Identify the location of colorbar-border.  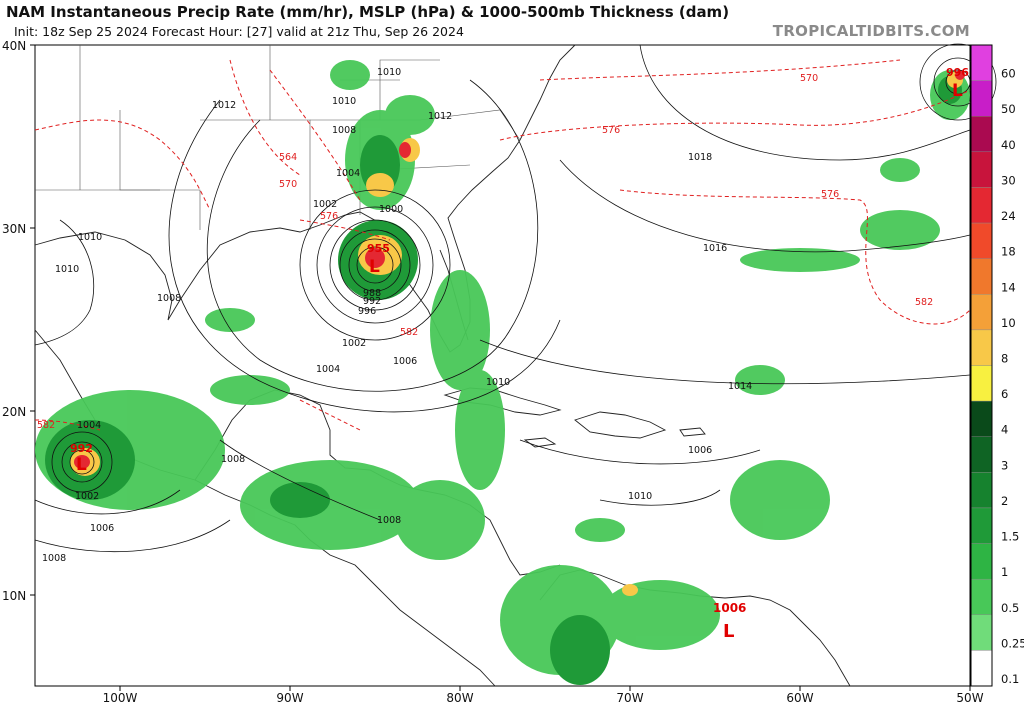
(981, 365).